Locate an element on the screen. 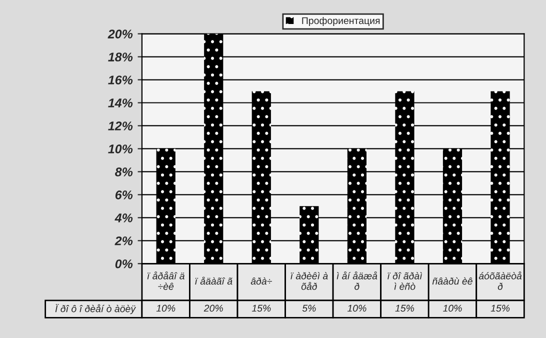 The image size is (546, 338). x-tick-label: áóõãàëòå ð is located at coordinates (500, 280).